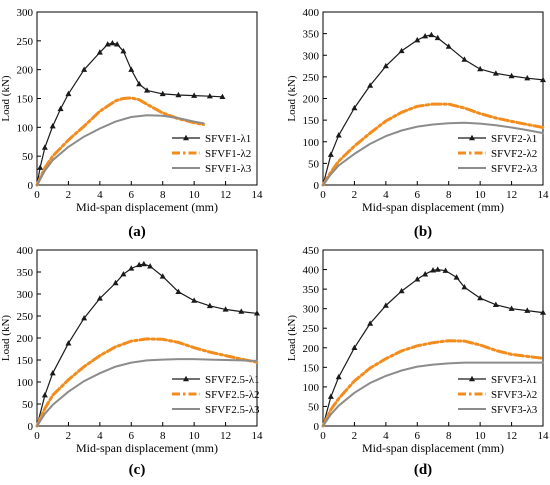 This screenshot has height=485, width=550. What do you see at coordinates (423, 470) in the screenshot?
I see `panel-label: (d)` at bounding box center [423, 470].